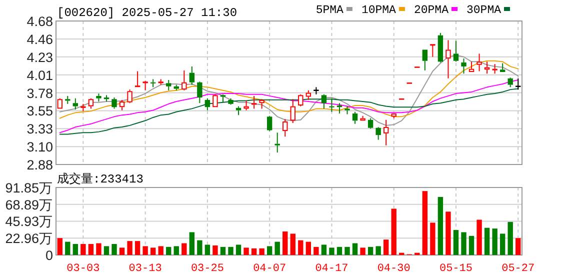 The image size is (578, 276). I want to click on y-tick-label: 3.78, so click(39, 93).